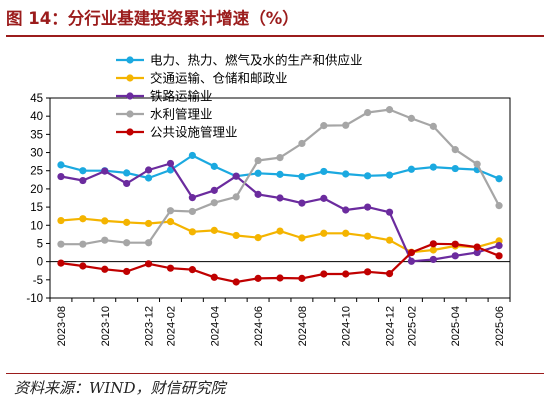  What do you see at coordinates (219, 78) in the screenshot?
I see `legend-label: 交通运输、仓储和邮政业` at bounding box center [219, 78].